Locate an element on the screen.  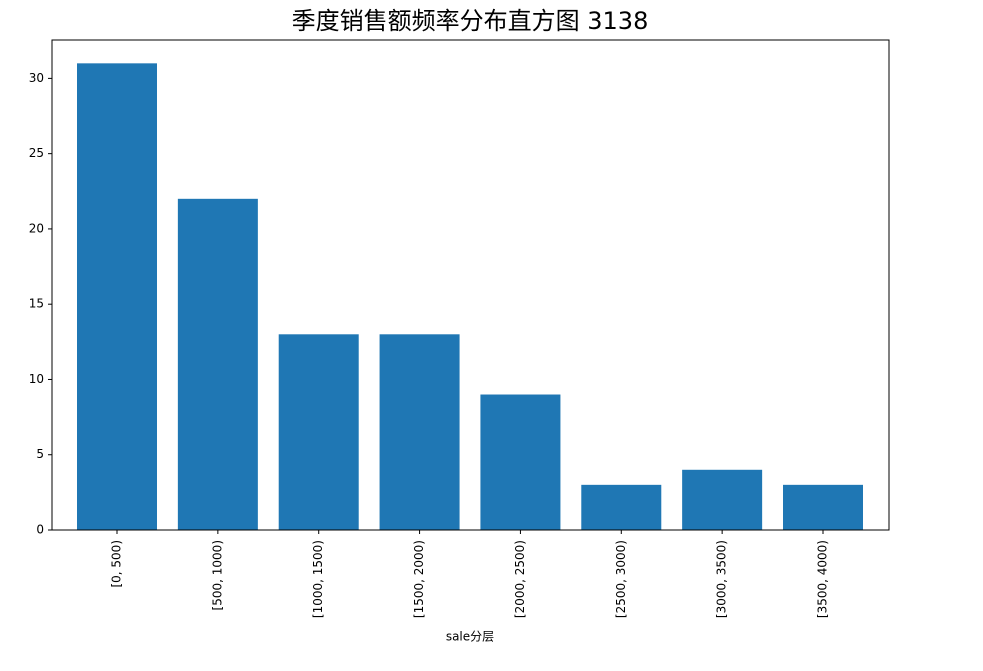
x-tick-label: [1000, 1500) is located at coordinates (318, 579).